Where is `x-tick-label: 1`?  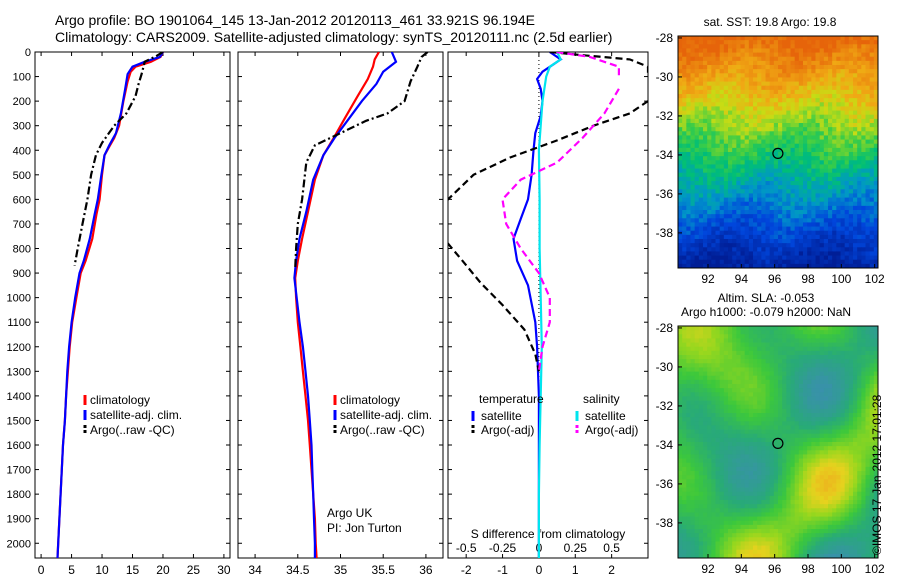
x-tick-label: 1 is located at coordinates (575, 570).